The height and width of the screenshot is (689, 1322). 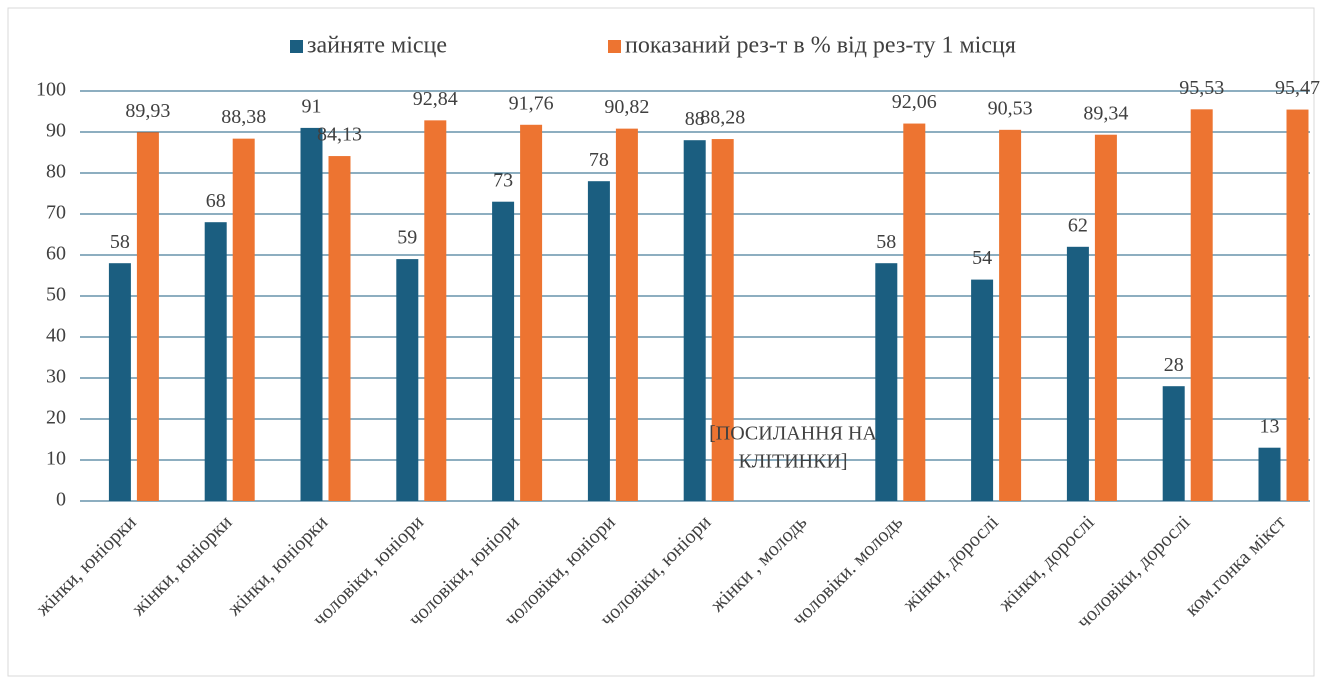 I want to click on data-label: 54, so click(x=982, y=258).